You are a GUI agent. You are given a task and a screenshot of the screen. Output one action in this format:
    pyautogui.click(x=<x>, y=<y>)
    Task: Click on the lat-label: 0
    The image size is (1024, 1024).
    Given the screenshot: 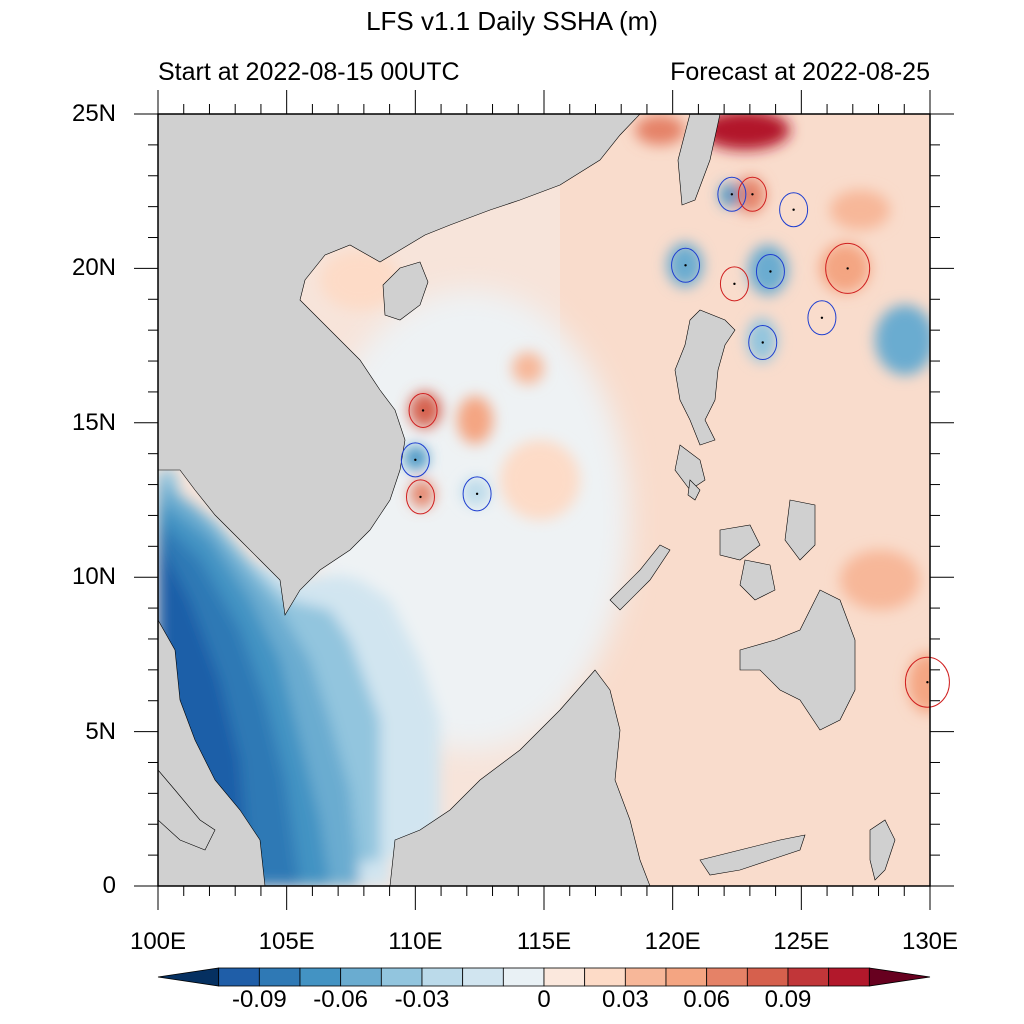 What is the action you would take?
    pyautogui.click(x=109, y=885)
    